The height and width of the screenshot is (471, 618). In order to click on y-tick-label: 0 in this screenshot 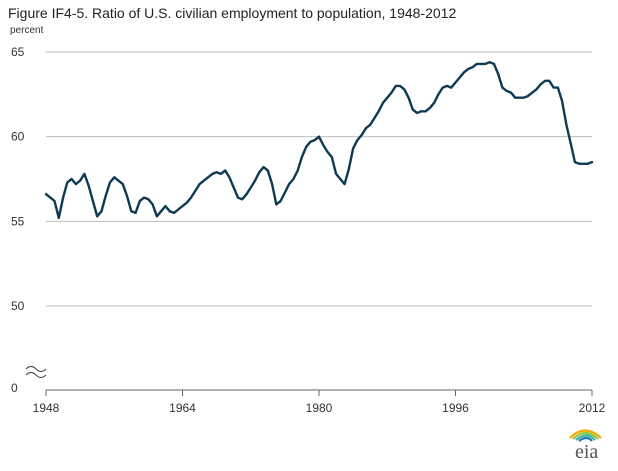, I will do `click(14, 388)`.